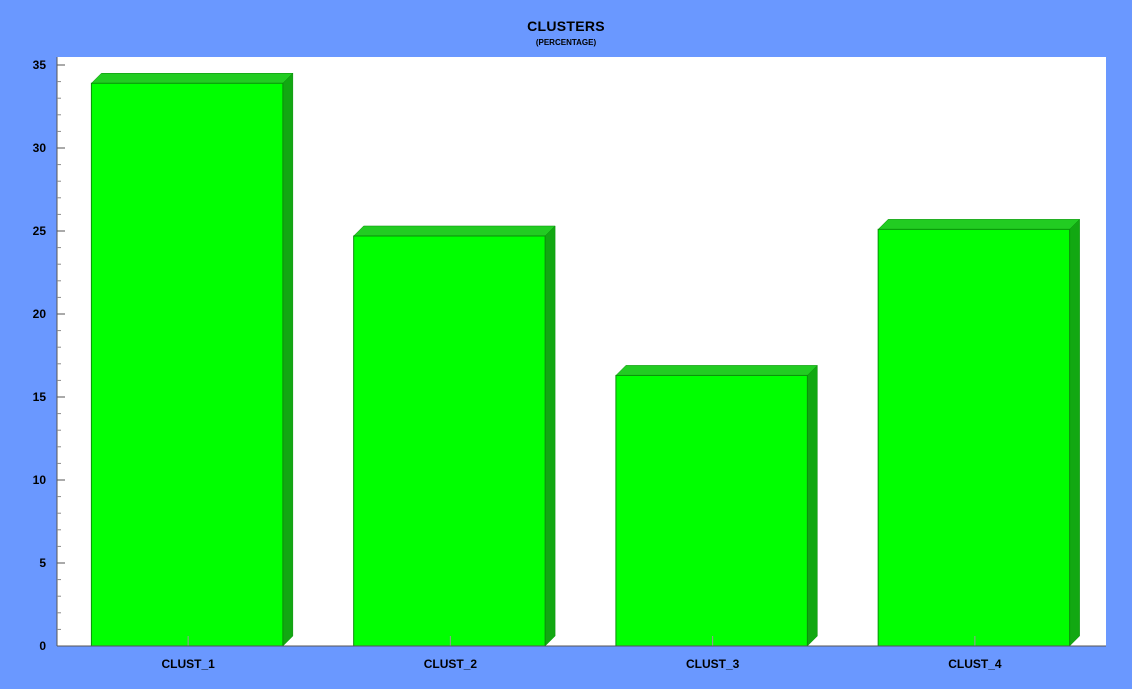 This screenshot has width=1132, height=689. I want to click on y-tick-label: 25, so click(40, 231).